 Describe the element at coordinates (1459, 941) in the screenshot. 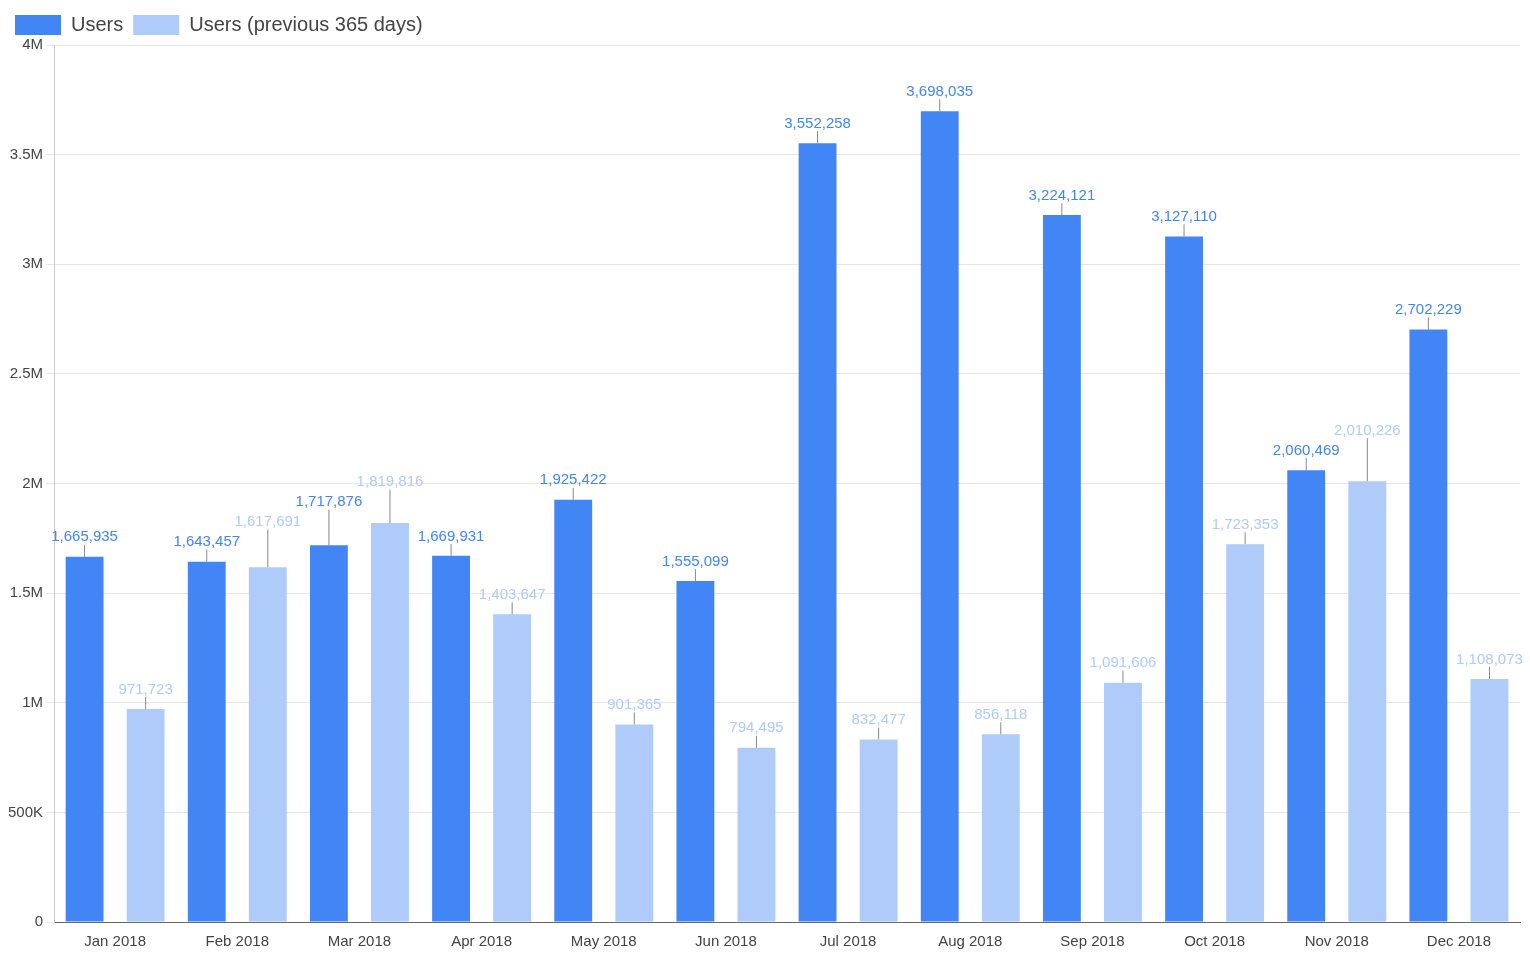

I see `x-tick-label: Dec 2018` at that location.